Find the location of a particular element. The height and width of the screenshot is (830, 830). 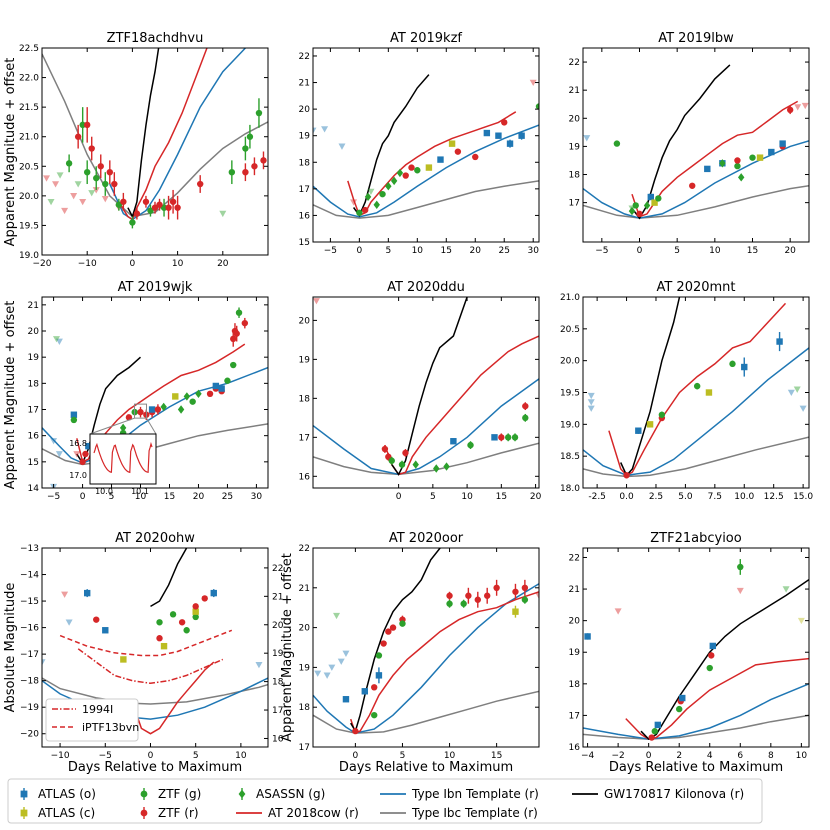

y-tick-label: −20 is located at coordinates (29, 735).